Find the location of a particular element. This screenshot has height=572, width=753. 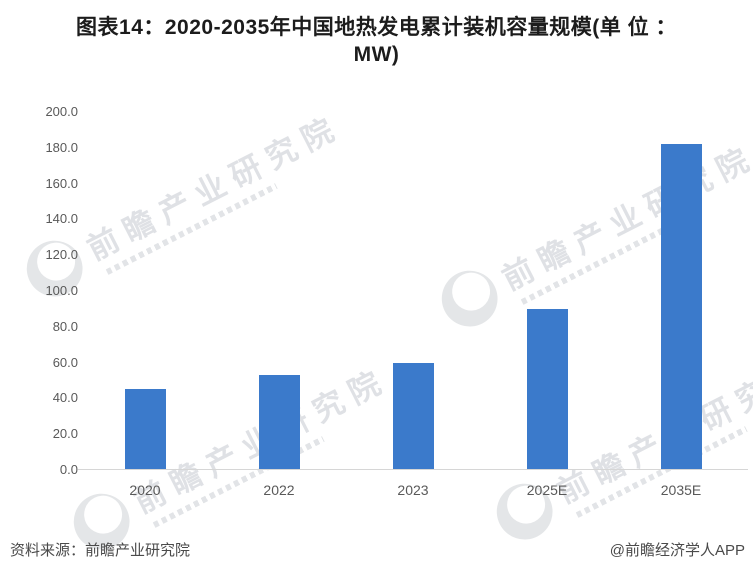

x-axis-category-label: 2023 is located at coordinates (413, 490).